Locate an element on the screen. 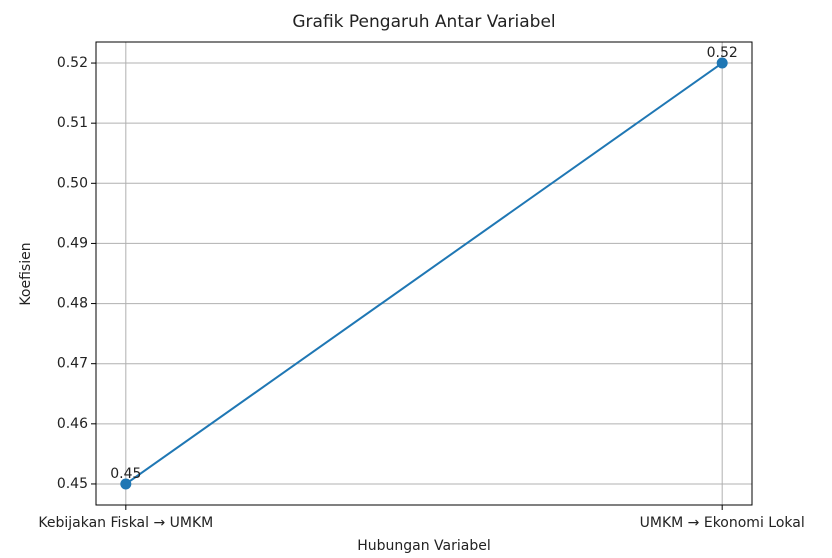 This screenshot has height=558, width=832. data-label: 0.45 is located at coordinates (125, 474).